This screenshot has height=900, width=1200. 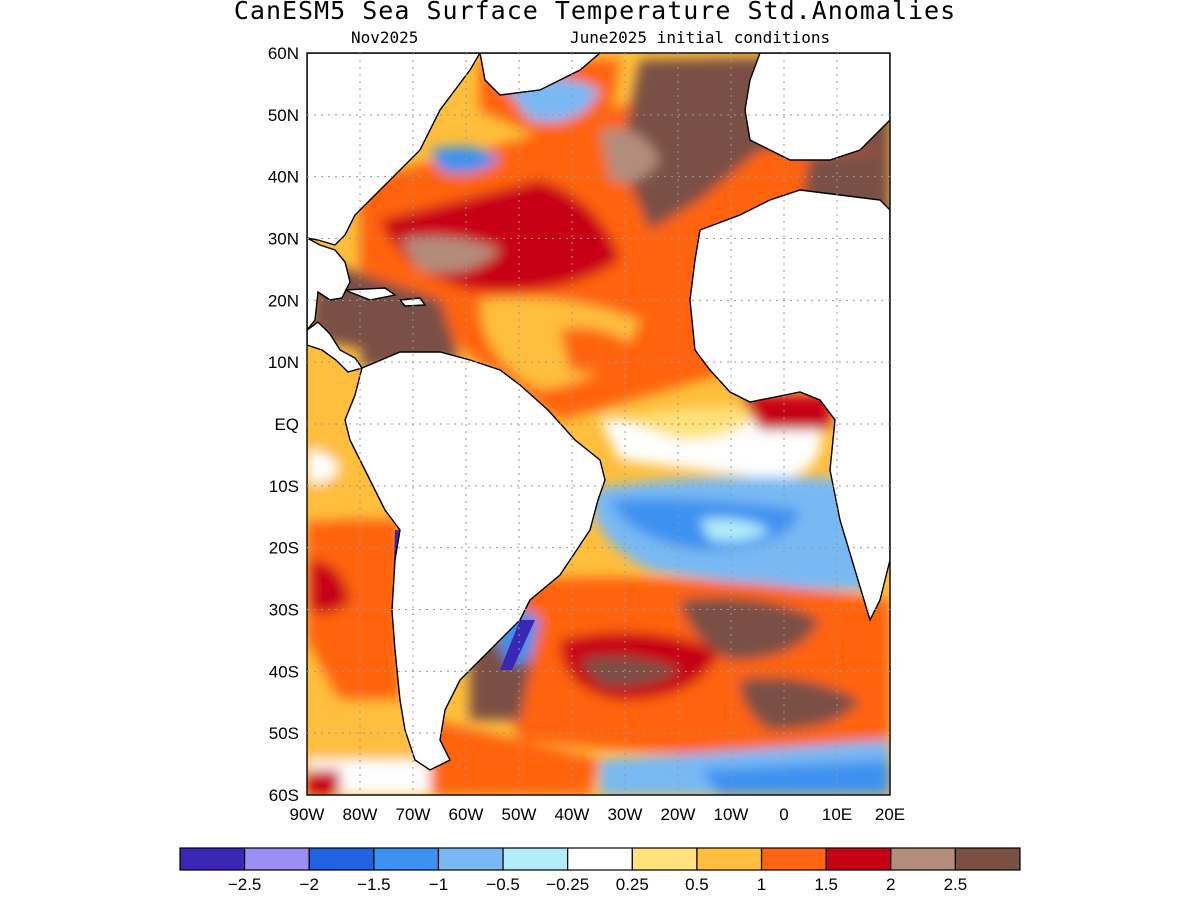 I want to click on colorbar-label: 0.5, so click(x=697, y=884).